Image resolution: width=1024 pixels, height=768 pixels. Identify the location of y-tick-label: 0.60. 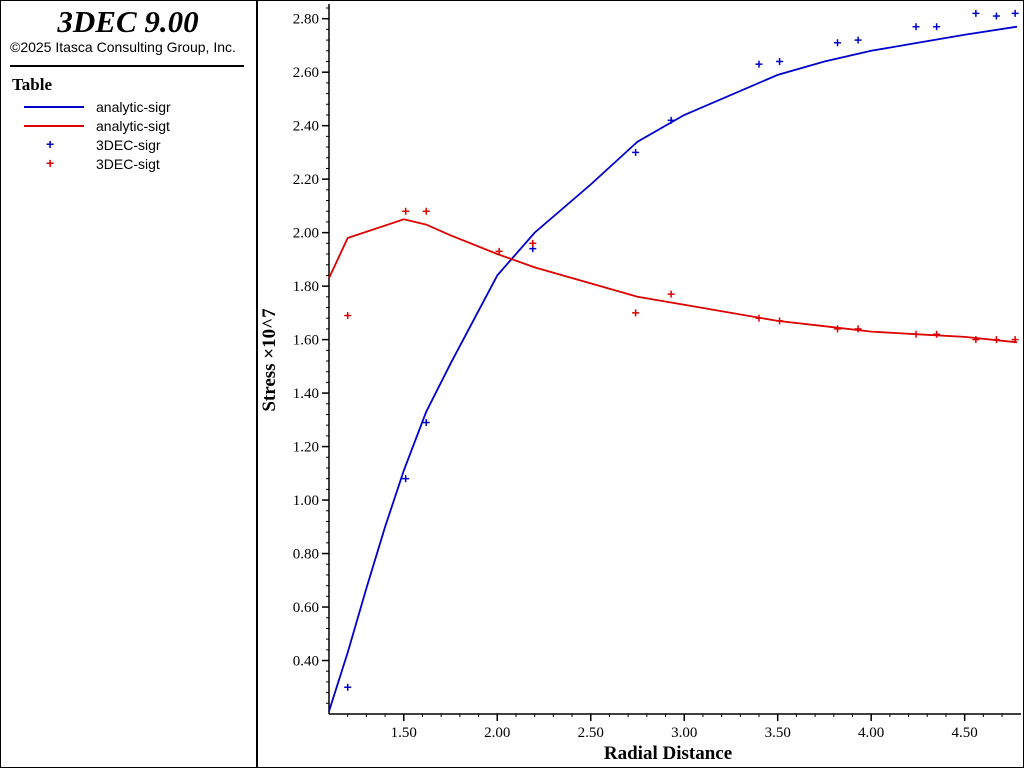
(306, 608).